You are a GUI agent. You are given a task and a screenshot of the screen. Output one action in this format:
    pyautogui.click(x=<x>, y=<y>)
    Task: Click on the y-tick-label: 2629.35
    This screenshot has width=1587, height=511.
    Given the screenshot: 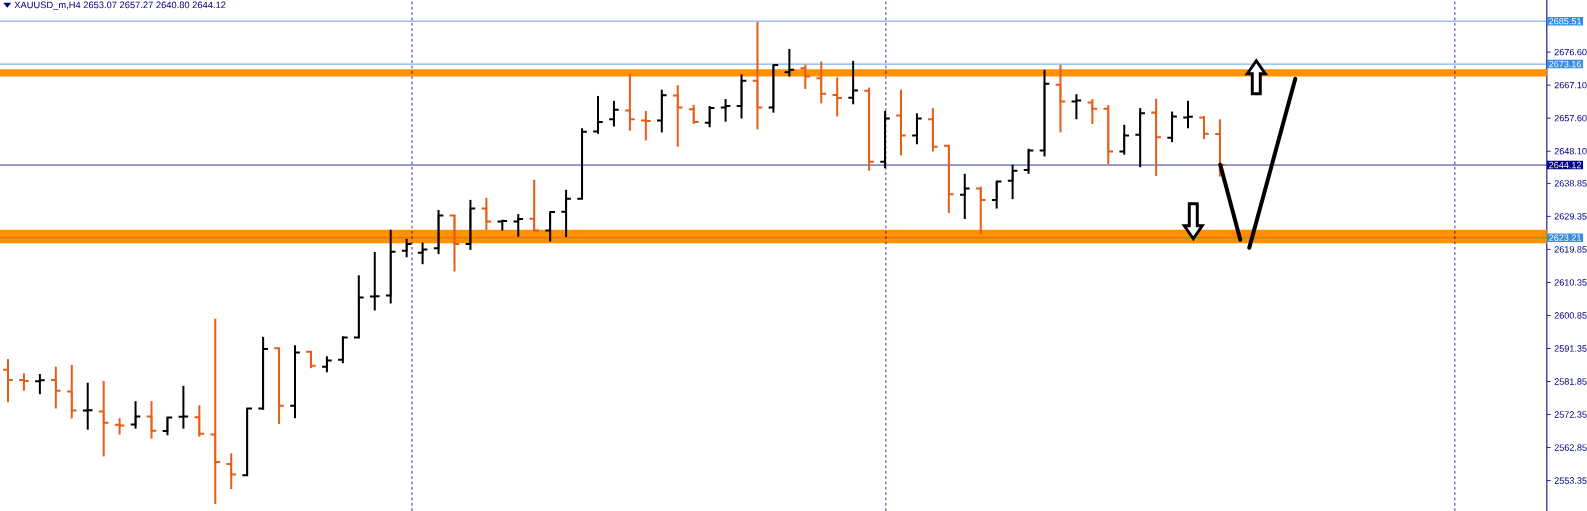 What is the action you would take?
    pyautogui.click(x=1570, y=216)
    